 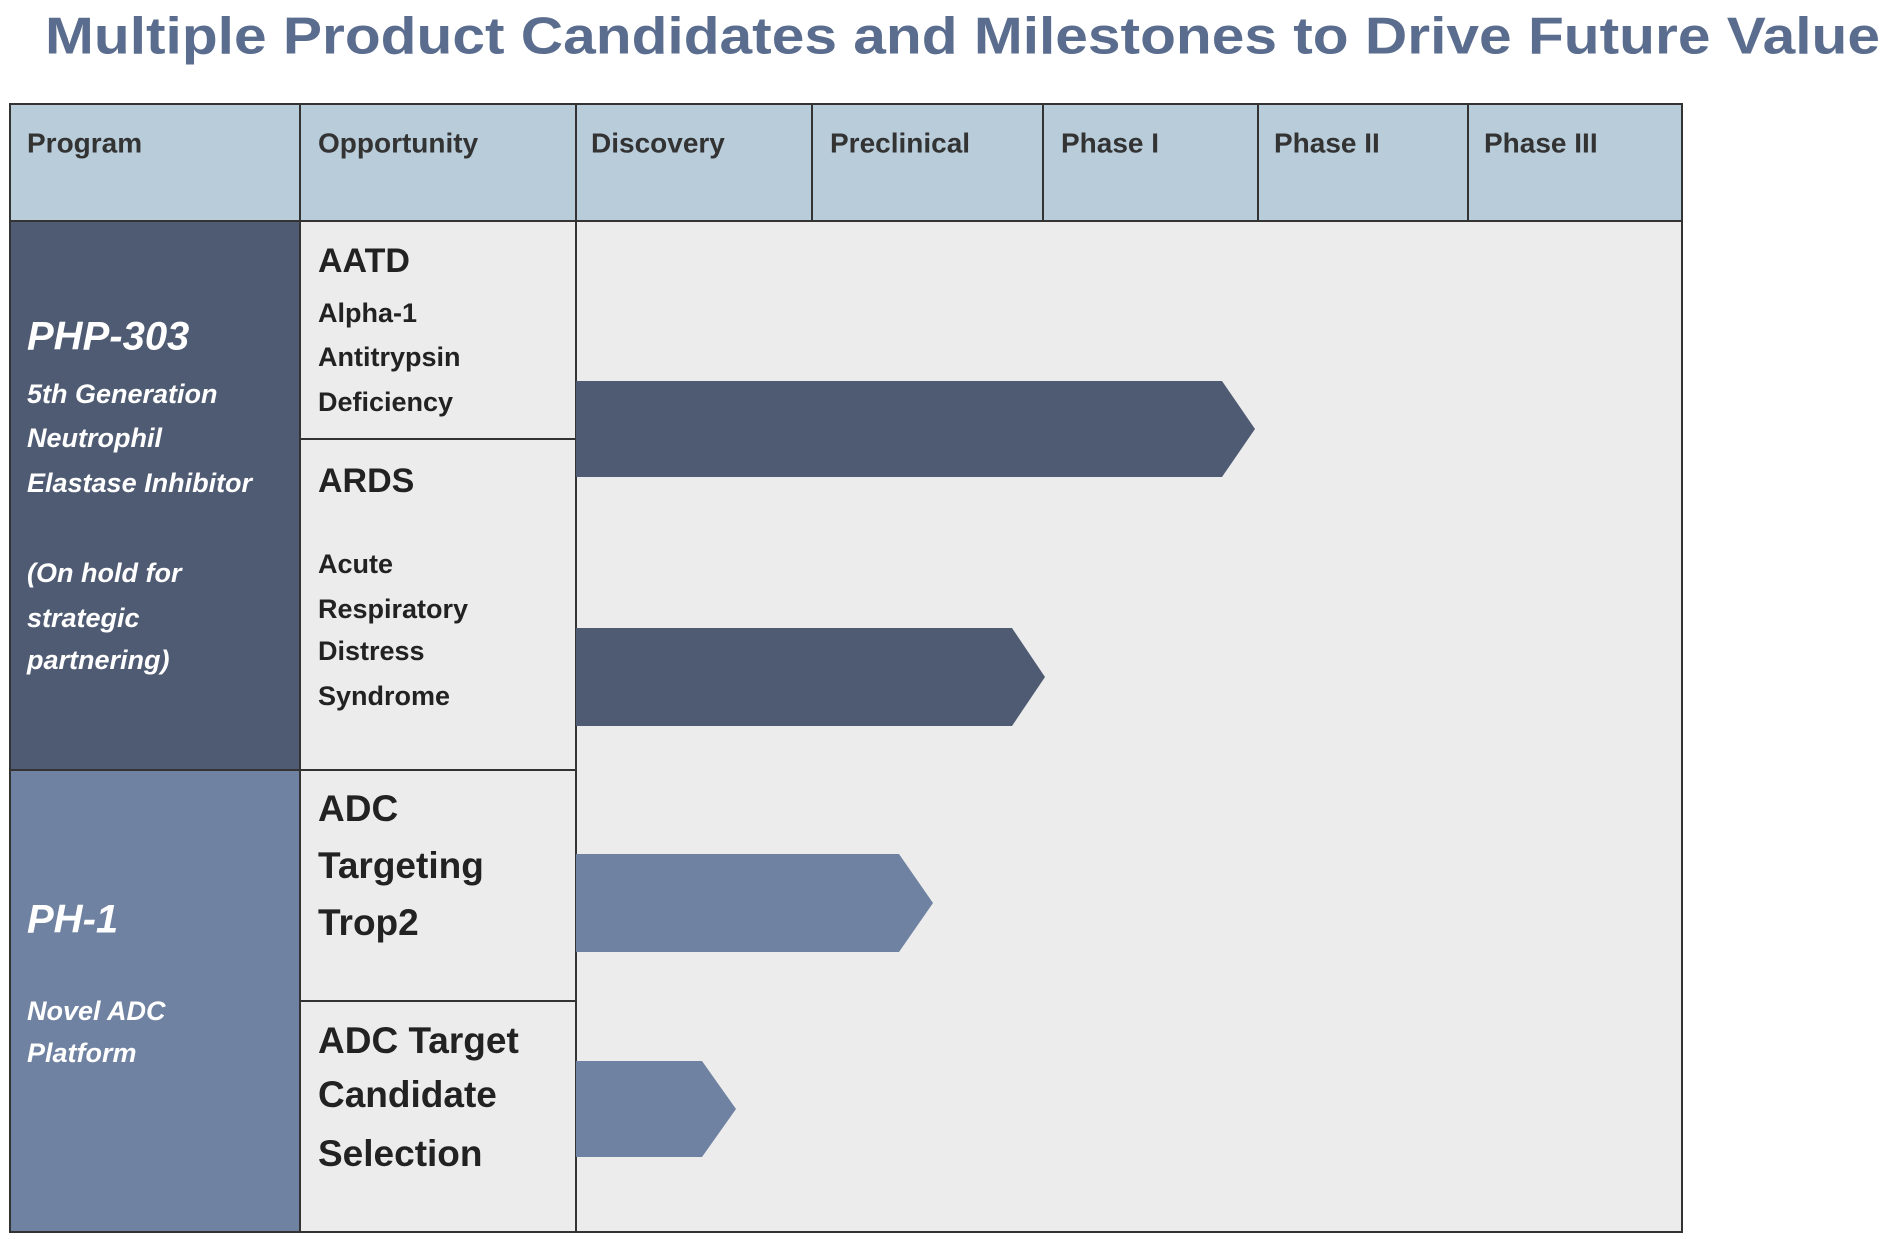 I want to click on program-description: 5th Generation, so click(x=122, y=394).